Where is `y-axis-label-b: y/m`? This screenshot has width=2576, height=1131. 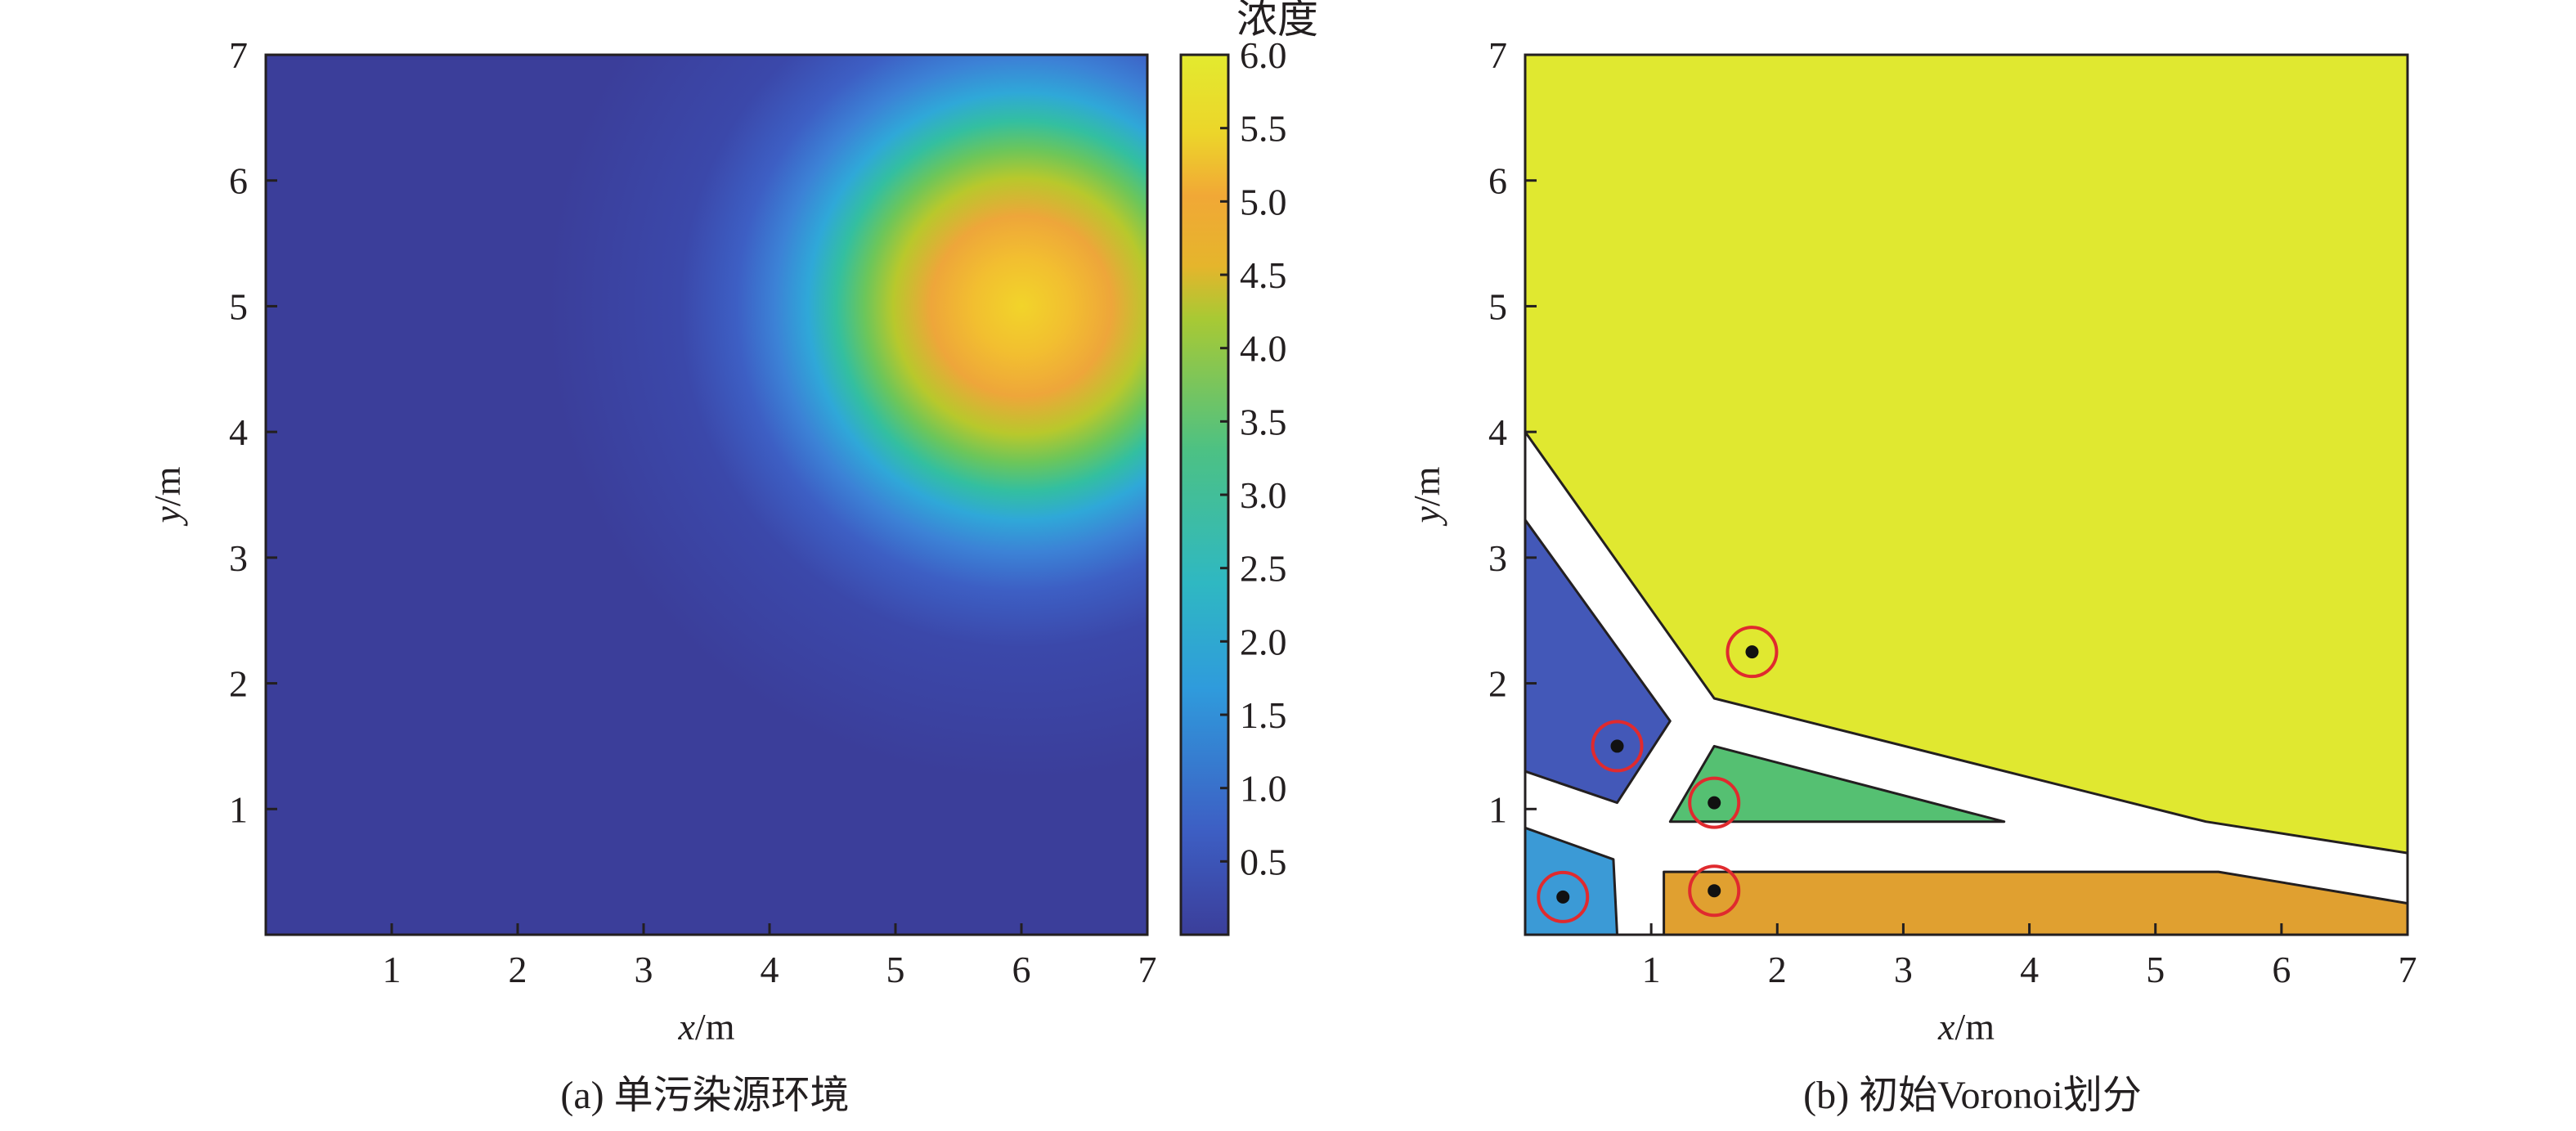
y-axis-label-b: y/m is located at coordinates (1426, 496).